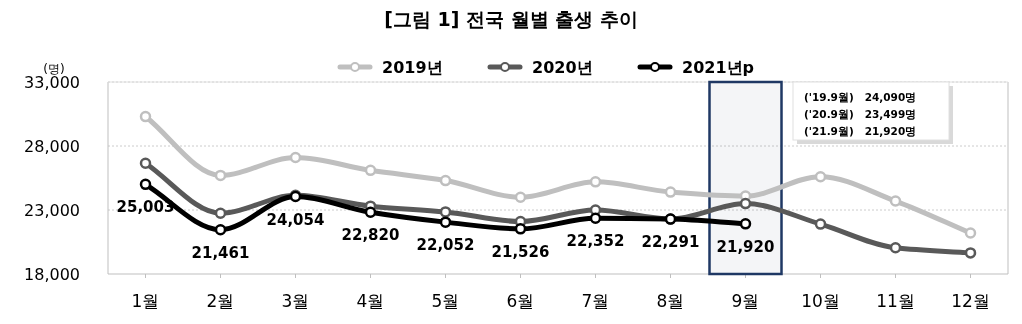 This screenshot has height=324, width=1022. I want to click on x-tick-label: 7월, so click(595, 301).